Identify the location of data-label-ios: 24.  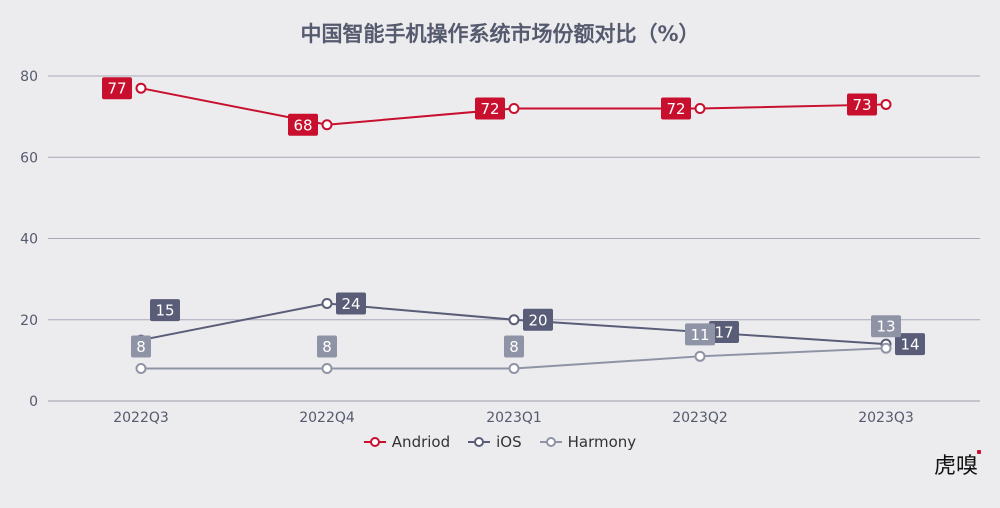
(350, 304).